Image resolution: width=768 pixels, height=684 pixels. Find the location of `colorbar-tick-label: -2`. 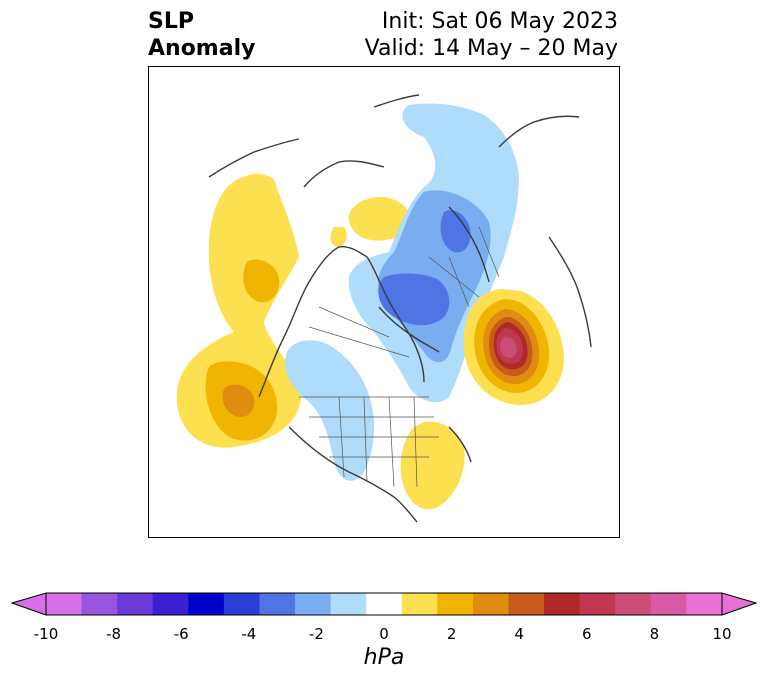

colorbar-tick-label: -2 is located at coordinates (316, 634).